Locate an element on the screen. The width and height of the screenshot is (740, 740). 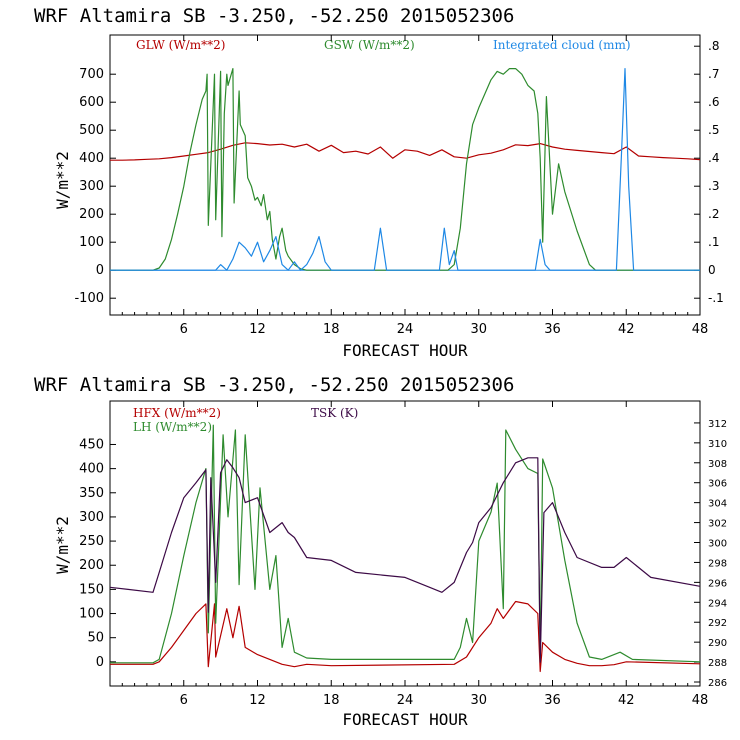
y2-tick-label: .6 is located at coordinates (713, 102).